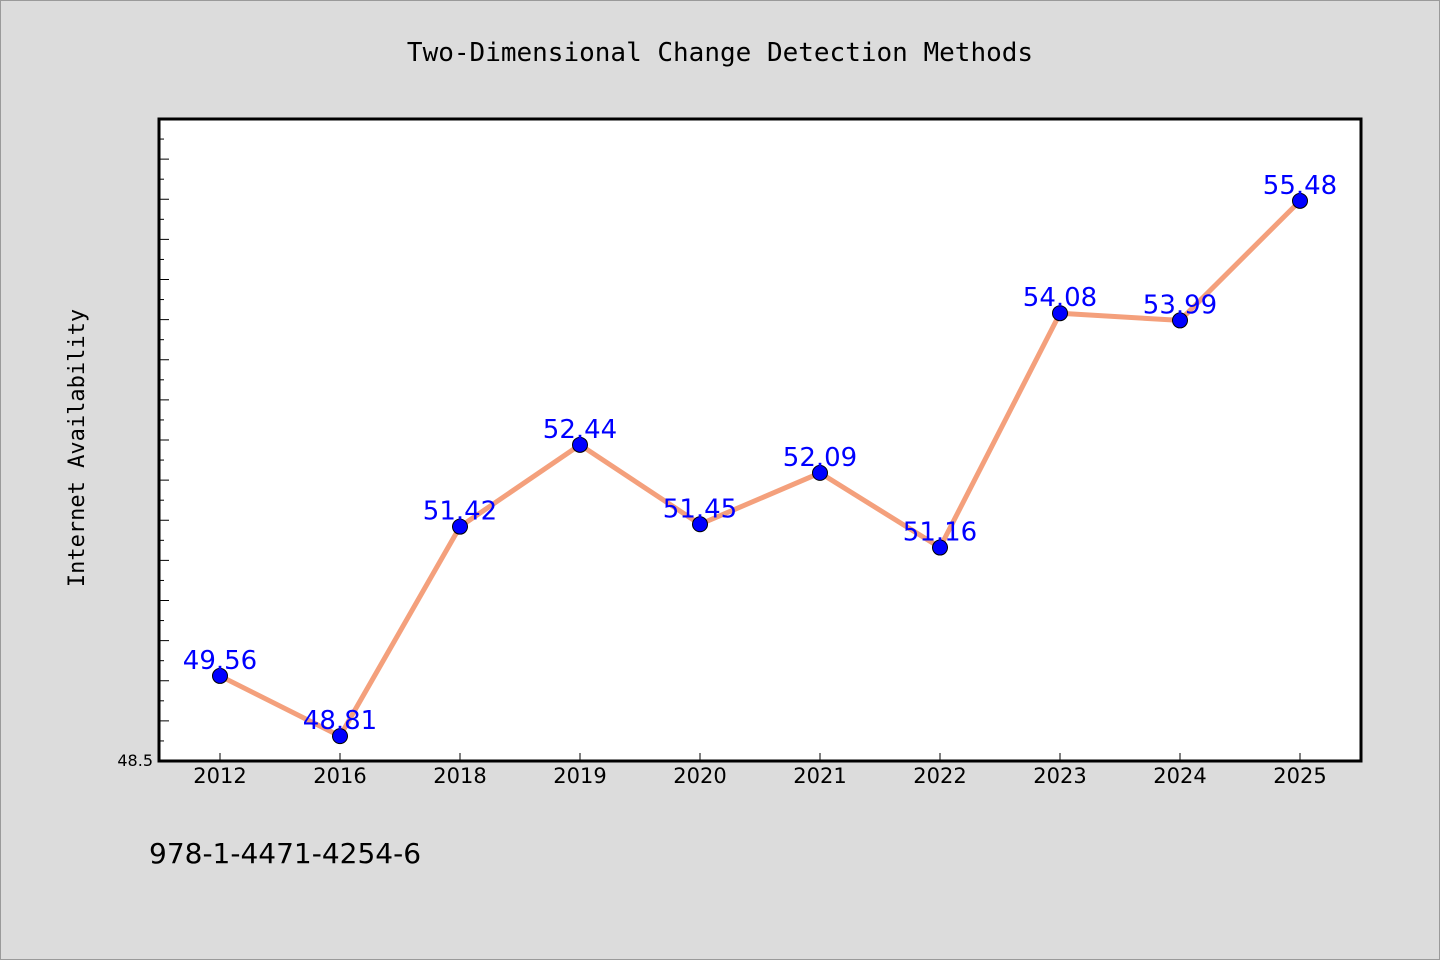  Describe the element at coordinates (219, 776) in the screenshot. I see `x-tick-label: 2012` at that location.